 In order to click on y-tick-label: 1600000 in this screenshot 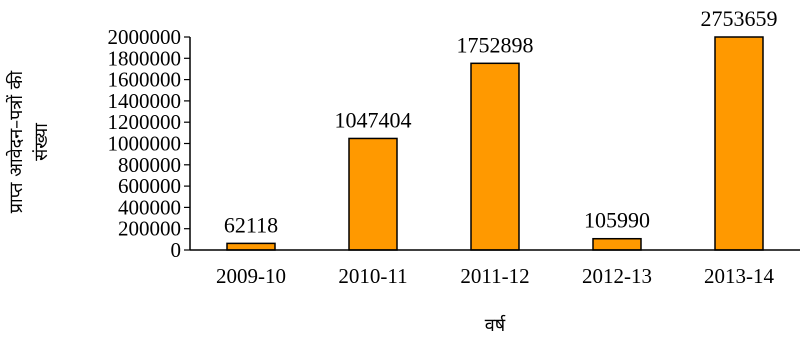, I will do `click(145, 80)`.